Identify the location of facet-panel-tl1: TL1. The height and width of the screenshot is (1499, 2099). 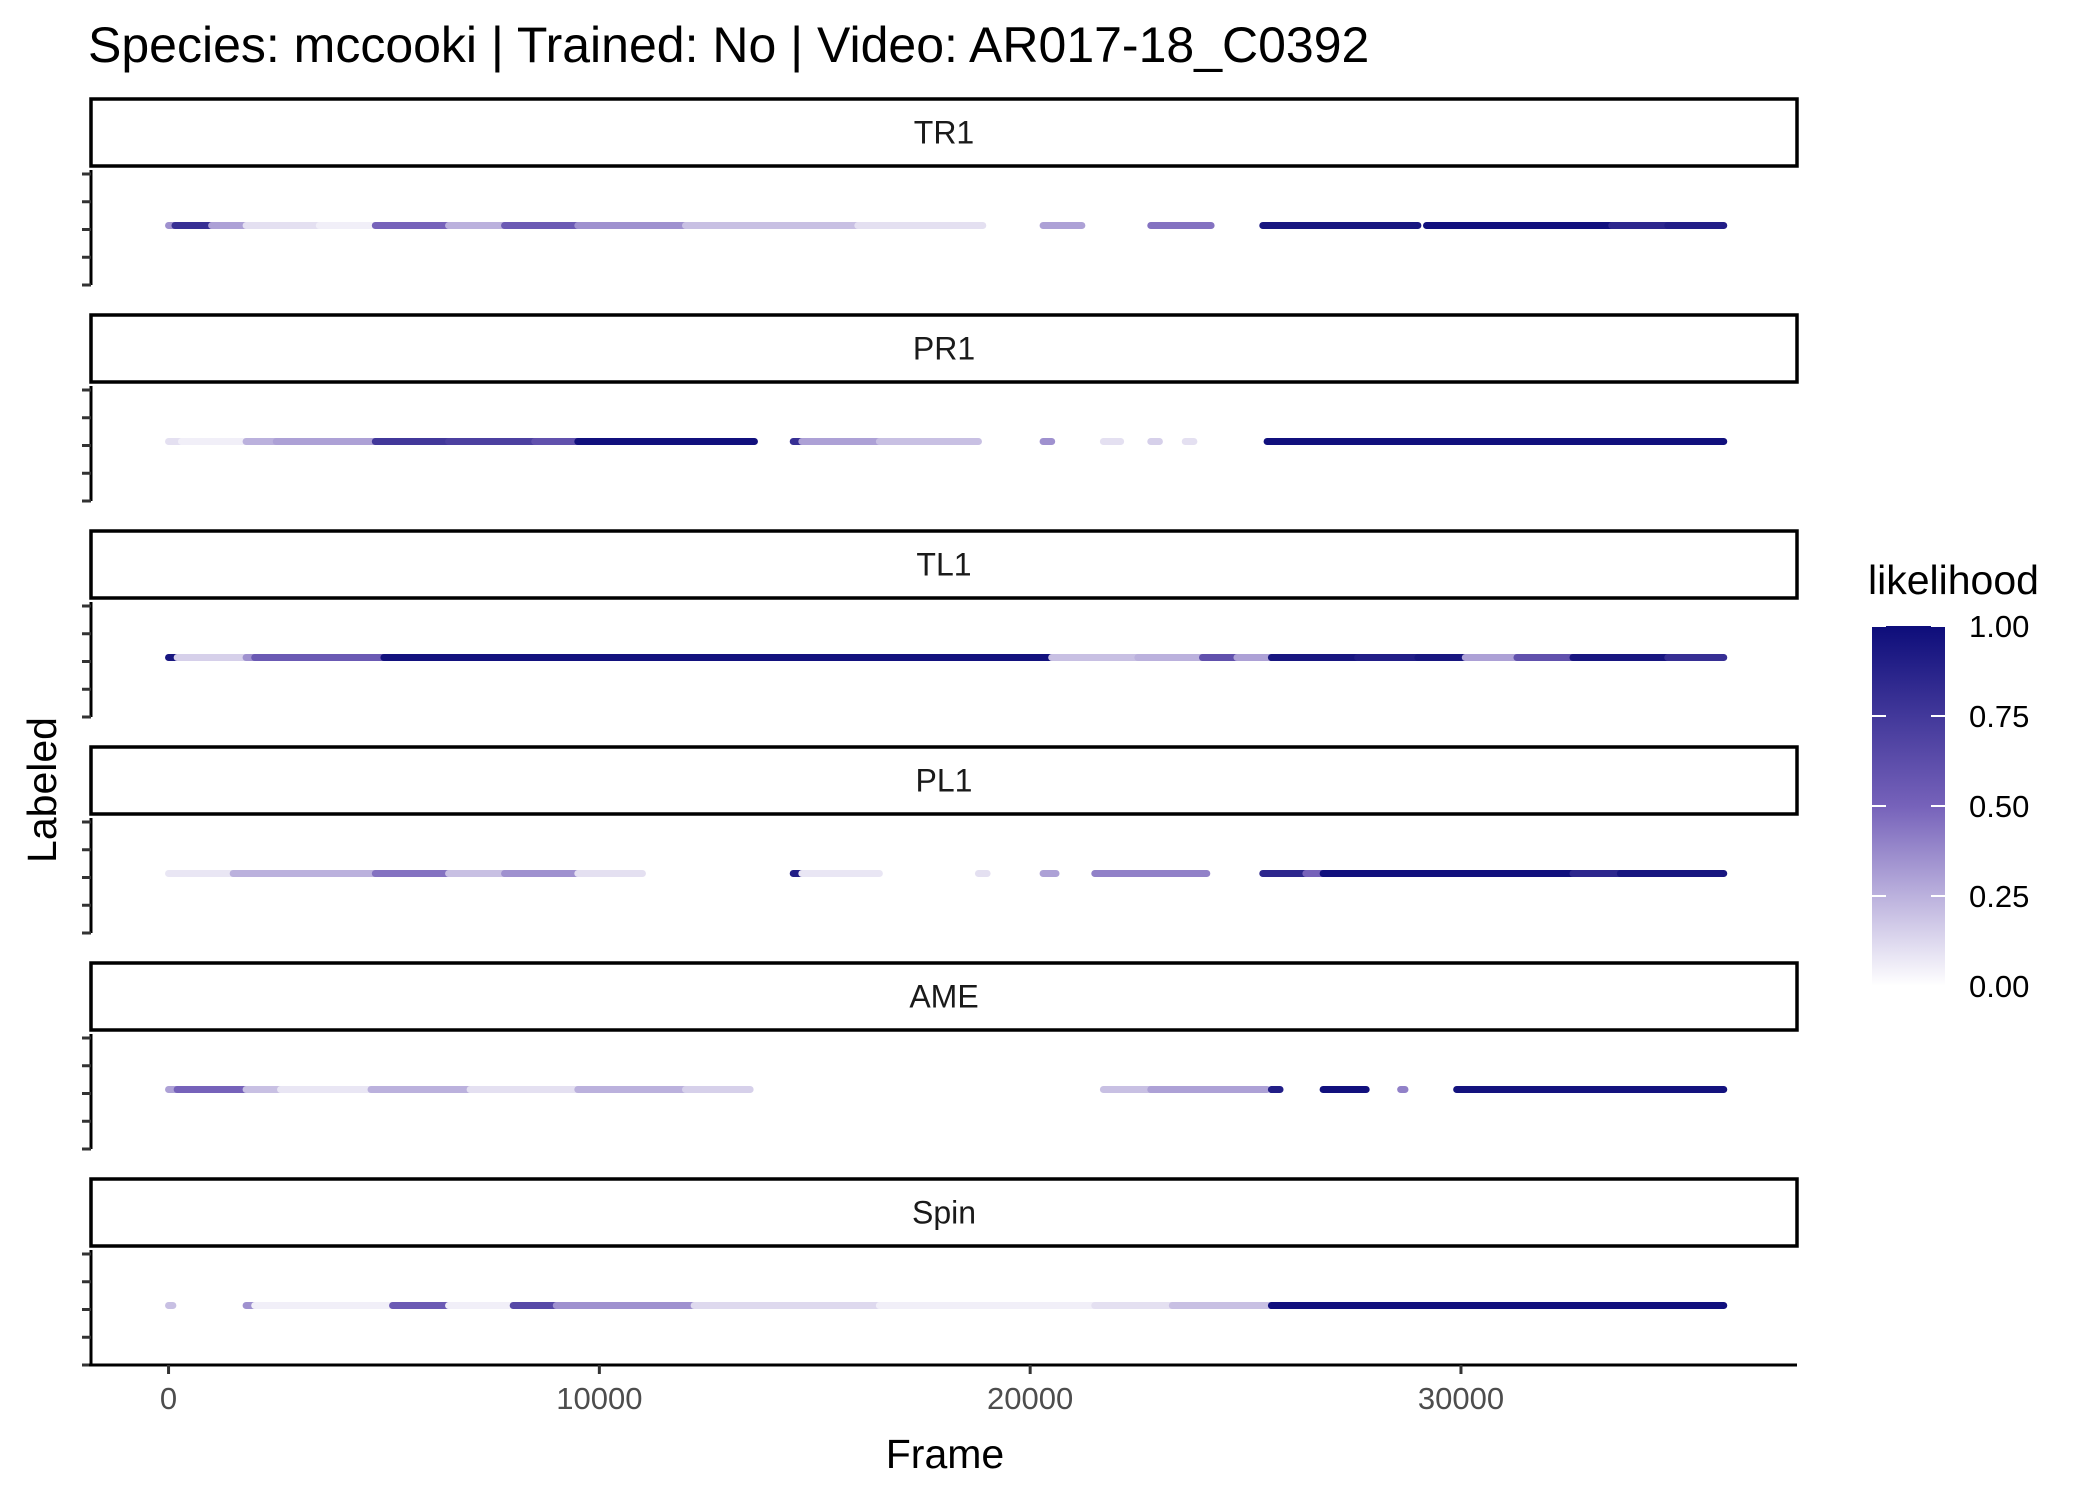
(940, 624).